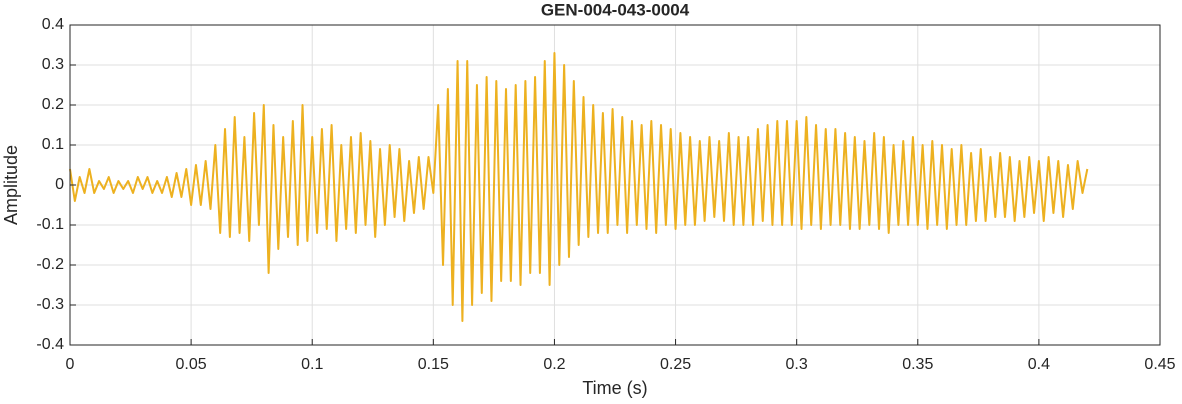 The image size is (1182, 404). Describe the element at coordinates (53, 144) in the screenshot. I see `y-tick-label: 0.1` at that location.